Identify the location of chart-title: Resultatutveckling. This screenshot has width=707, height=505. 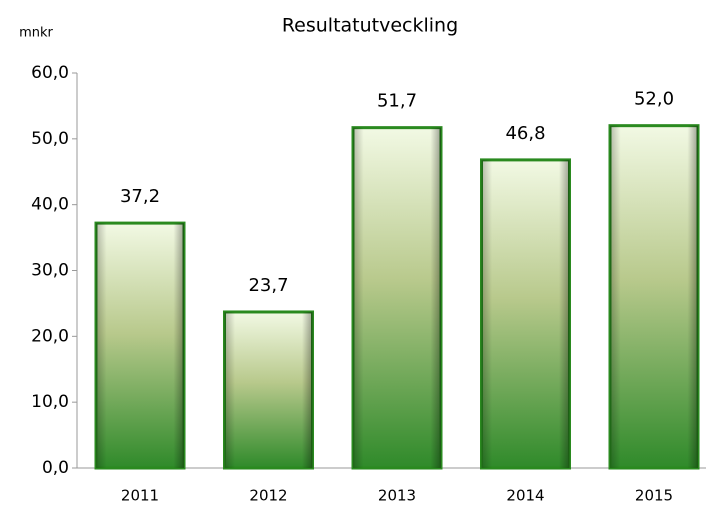
(370, 26).